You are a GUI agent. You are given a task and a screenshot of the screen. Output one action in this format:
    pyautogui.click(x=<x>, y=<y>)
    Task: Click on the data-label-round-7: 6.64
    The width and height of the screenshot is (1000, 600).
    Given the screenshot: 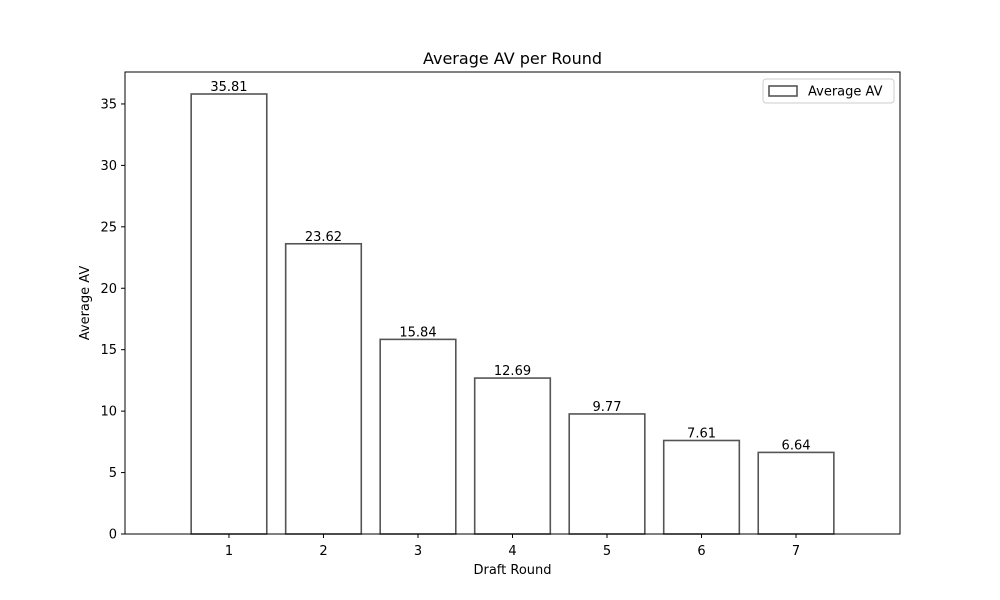 What is the action you would take?
    pyautogui.click(x=796, y=445)
    